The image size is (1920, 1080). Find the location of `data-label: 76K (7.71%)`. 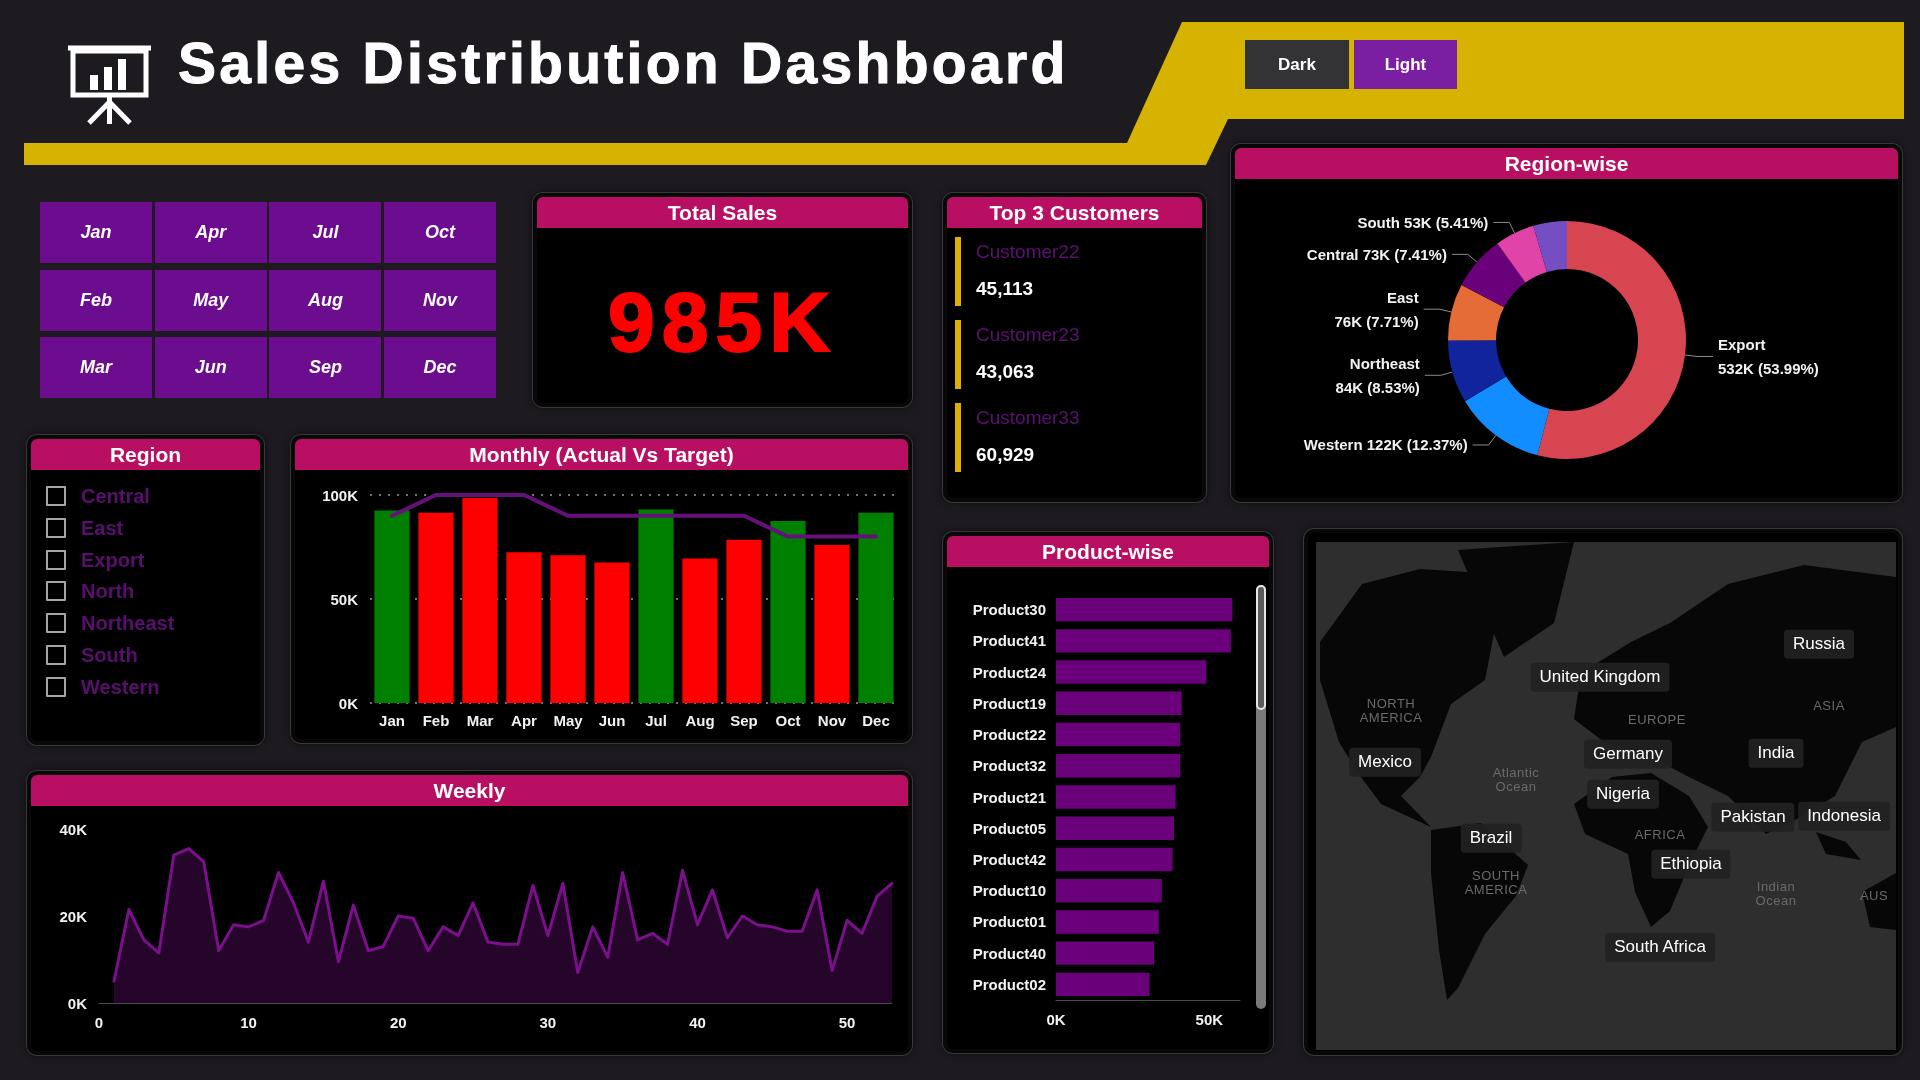

data-label: 76K (7.71%) is located at coordinates (1376, 321).